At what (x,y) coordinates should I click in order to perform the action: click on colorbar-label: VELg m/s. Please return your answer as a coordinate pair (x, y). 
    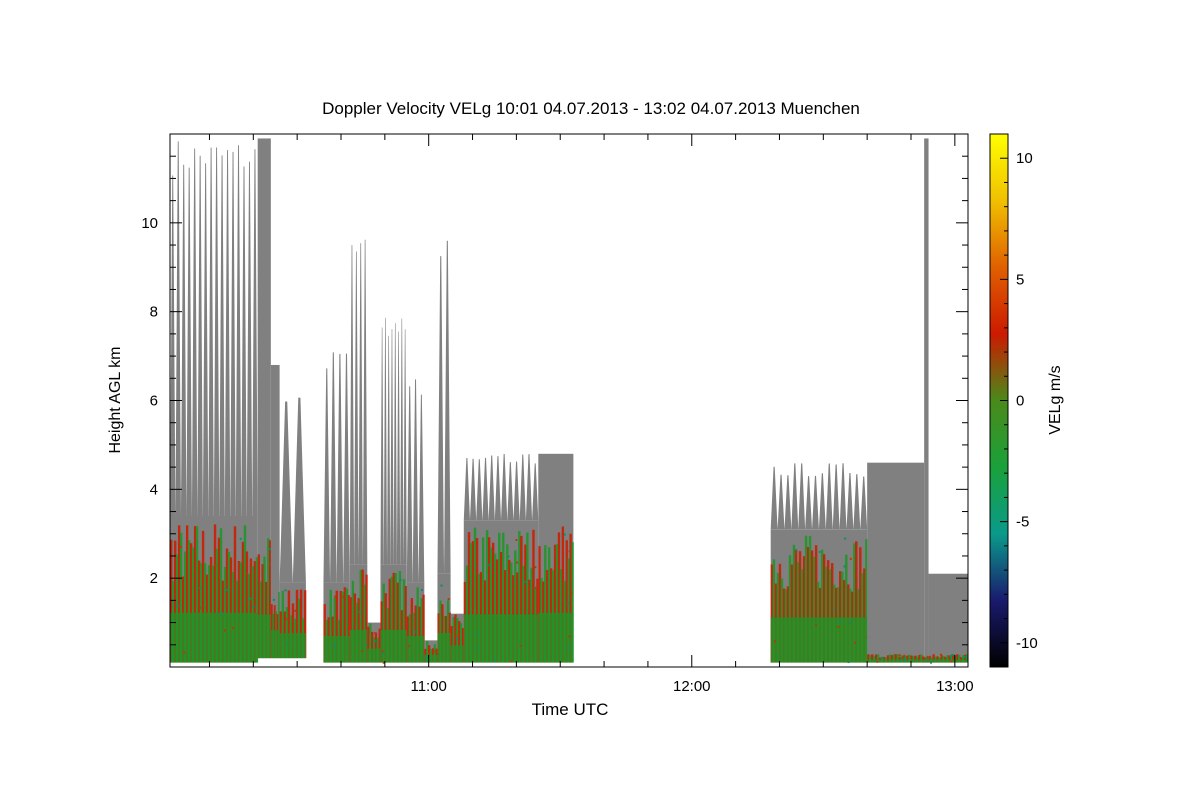
    Looking at the image, I should click on (1055, 399).